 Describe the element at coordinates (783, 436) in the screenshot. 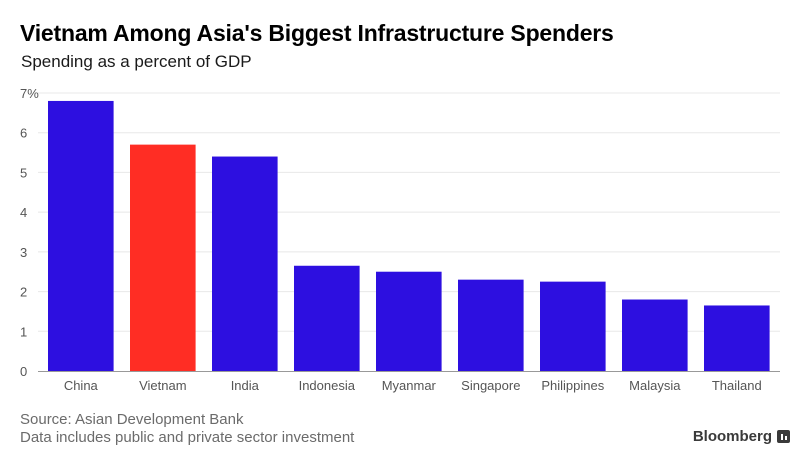

I see `bloomberg-logo-icon` at that location.